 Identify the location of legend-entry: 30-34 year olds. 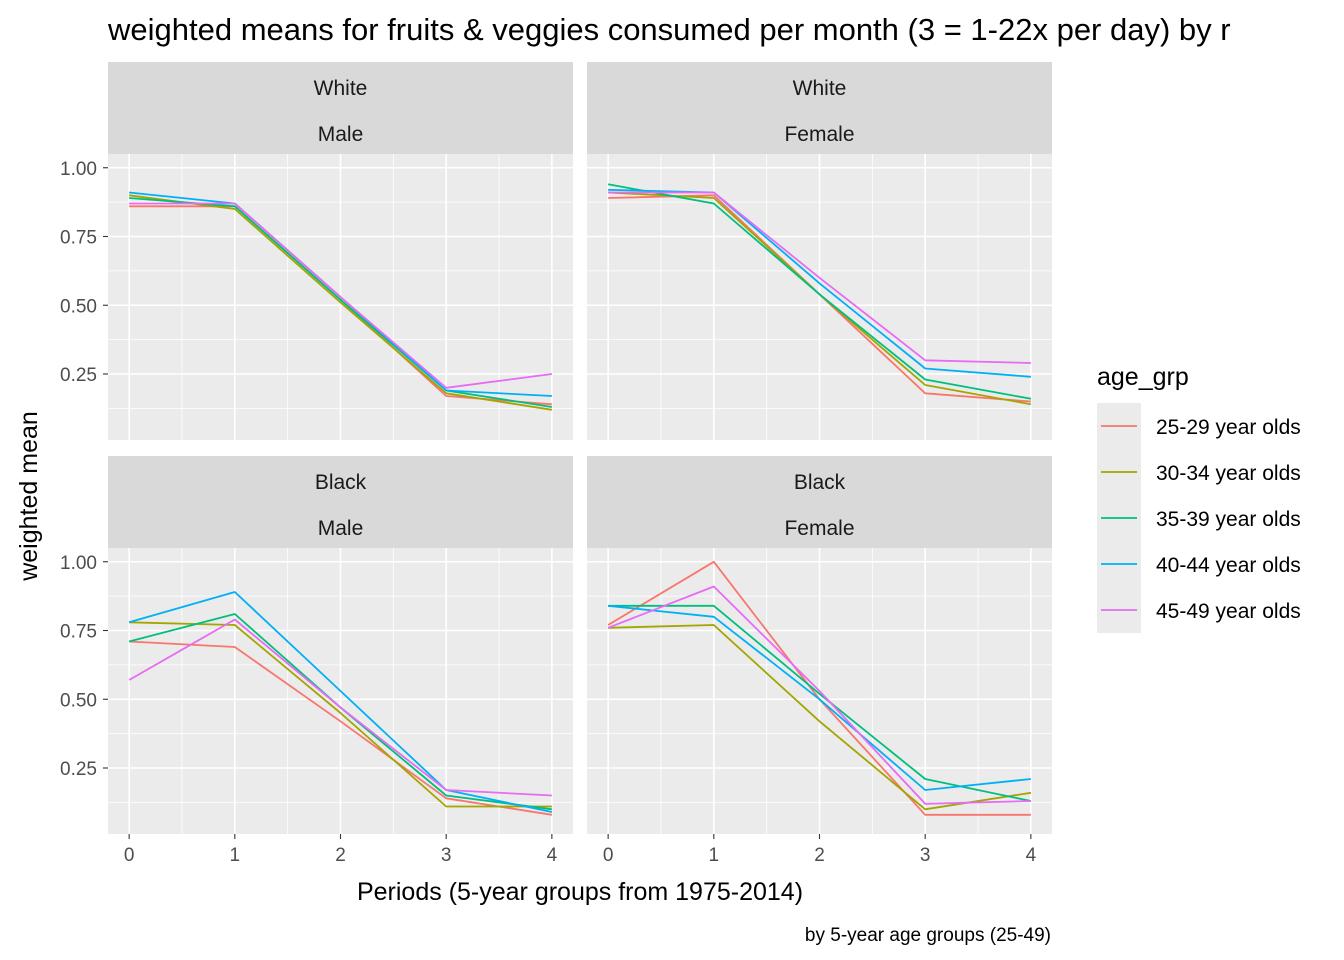
(1199, 472).